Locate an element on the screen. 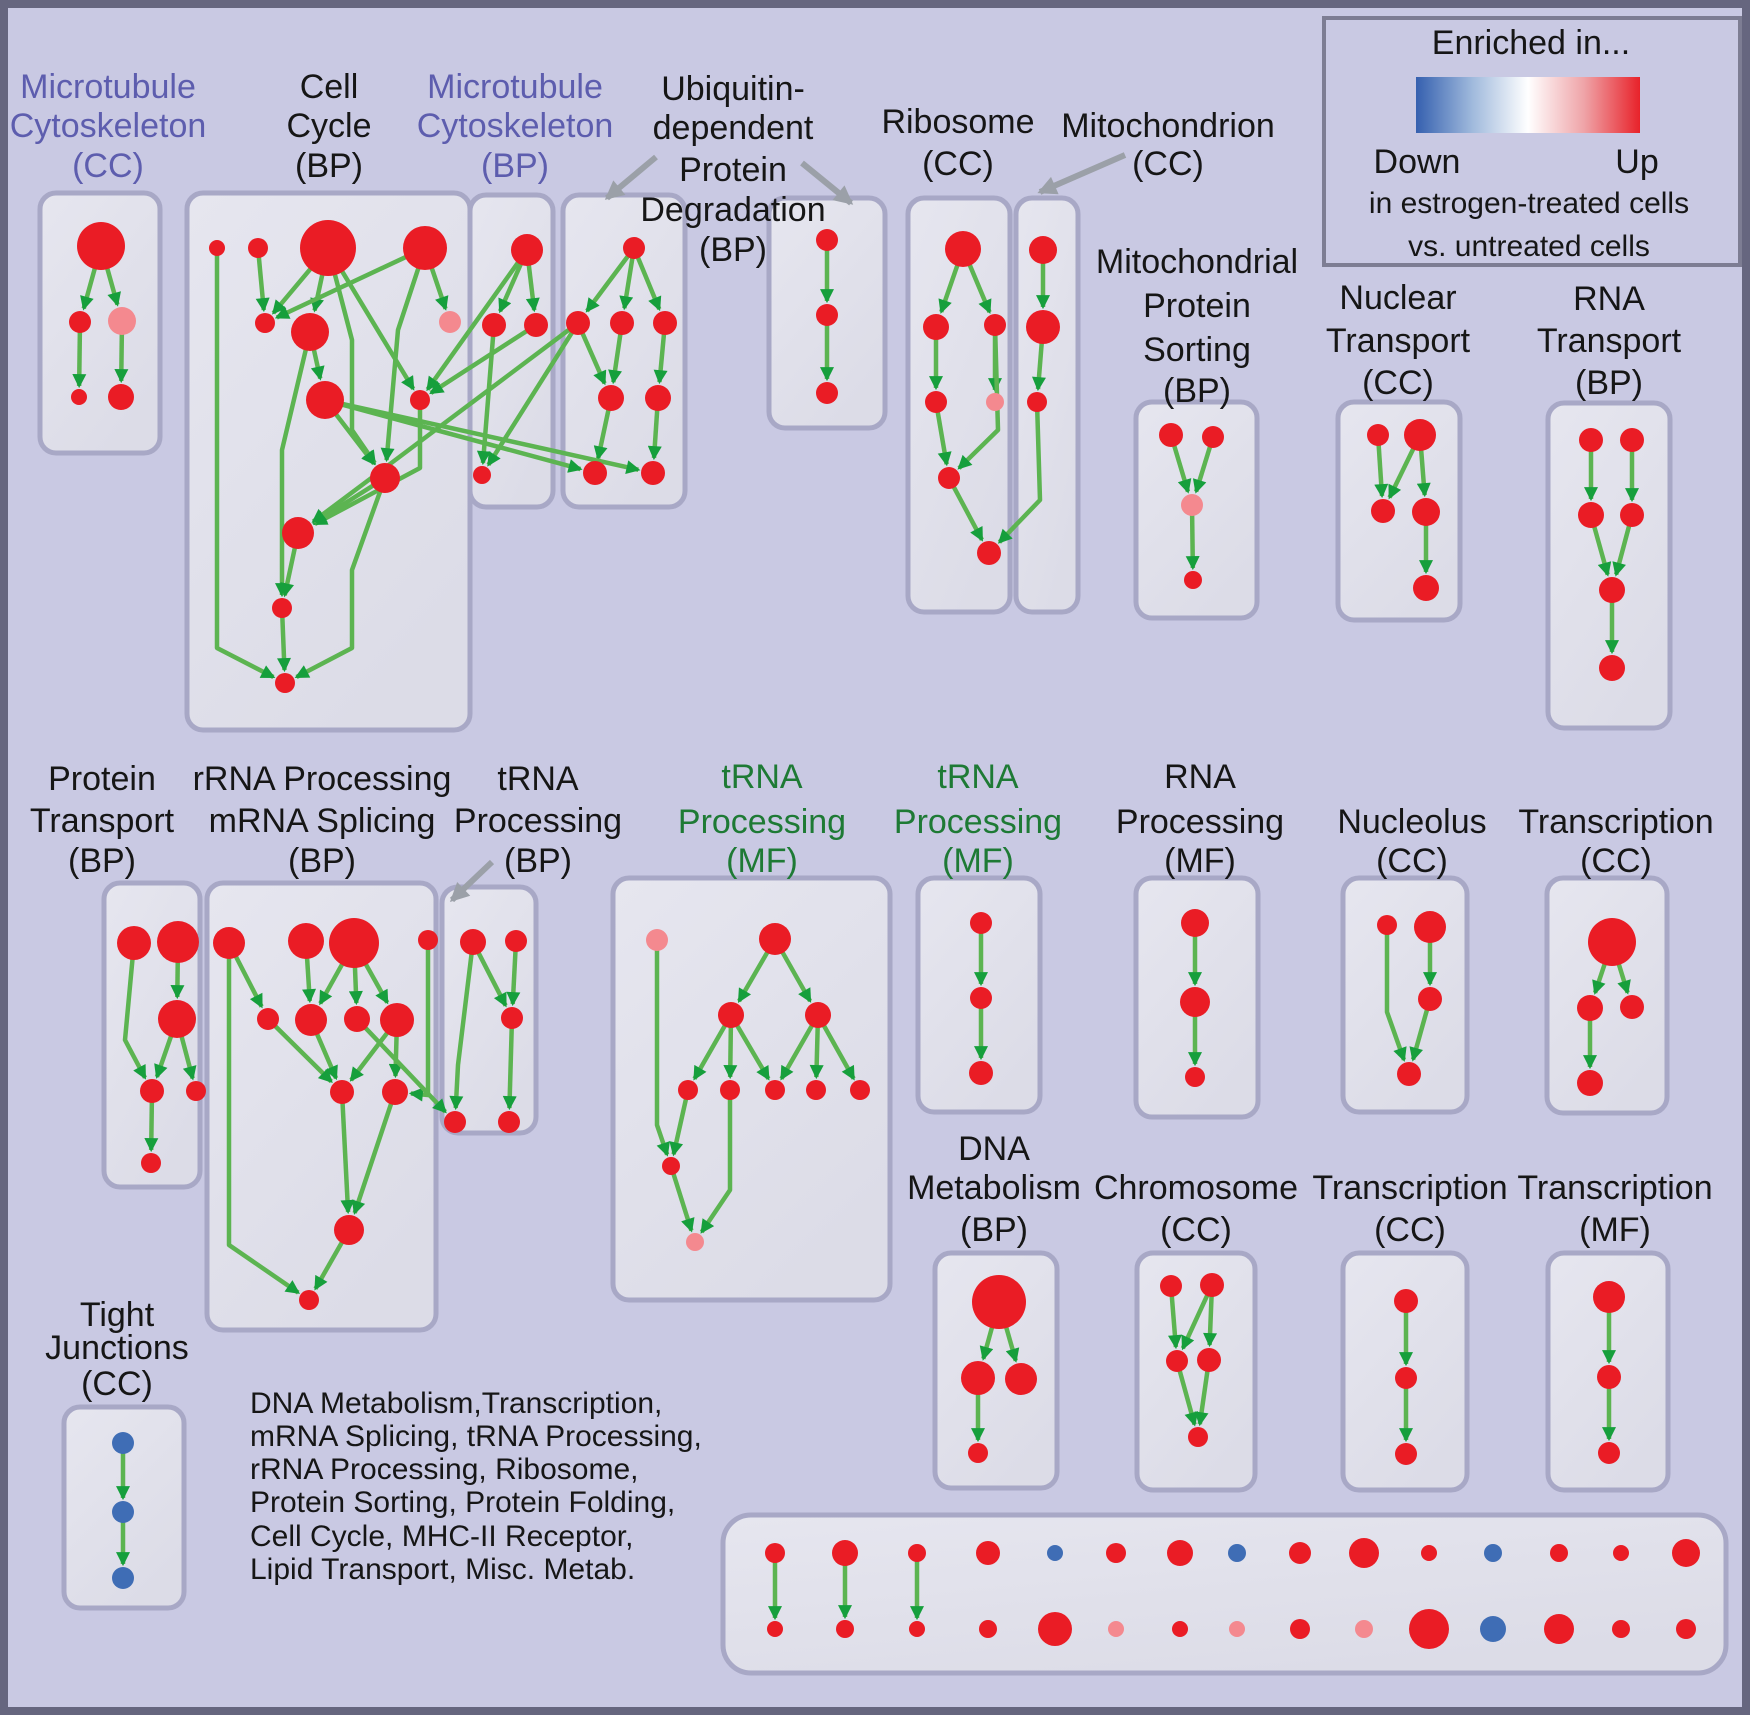 The width and height of the screenshot is (1750, 1715). go-node-dna-metabolism-d4 is located at coordinates (978, 1453).